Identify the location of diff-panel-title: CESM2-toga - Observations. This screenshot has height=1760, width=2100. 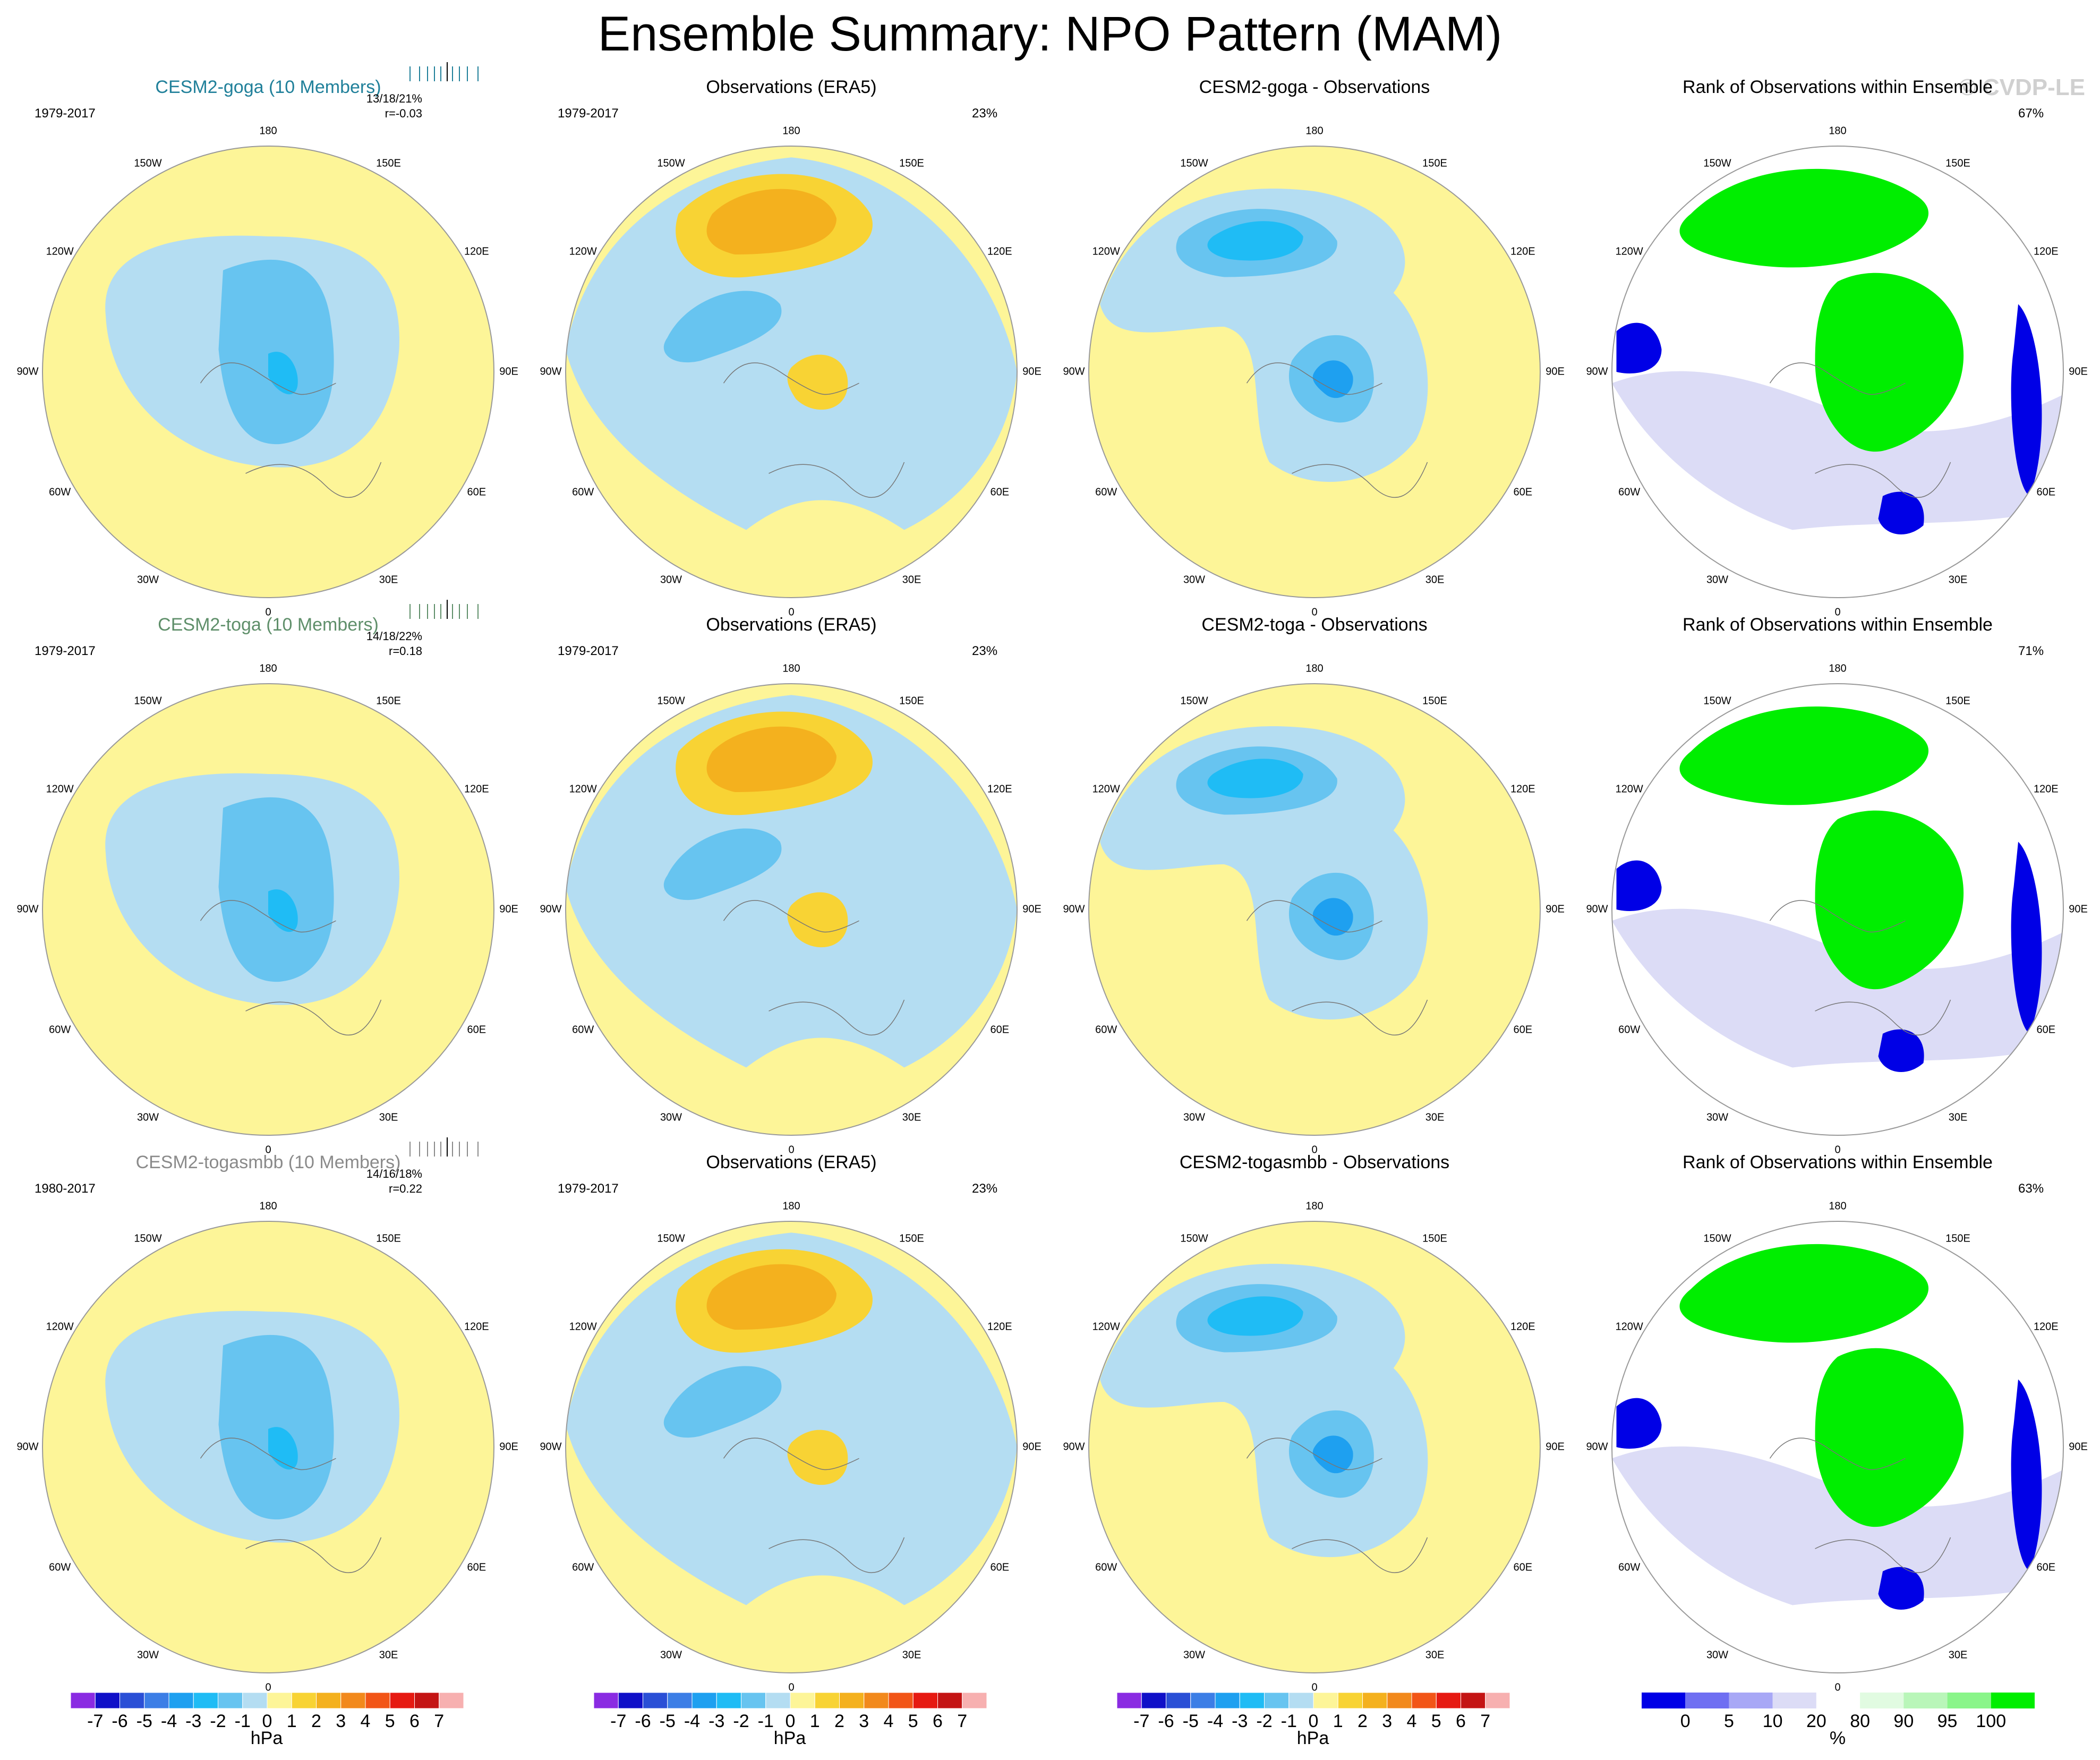
(1314, 625).